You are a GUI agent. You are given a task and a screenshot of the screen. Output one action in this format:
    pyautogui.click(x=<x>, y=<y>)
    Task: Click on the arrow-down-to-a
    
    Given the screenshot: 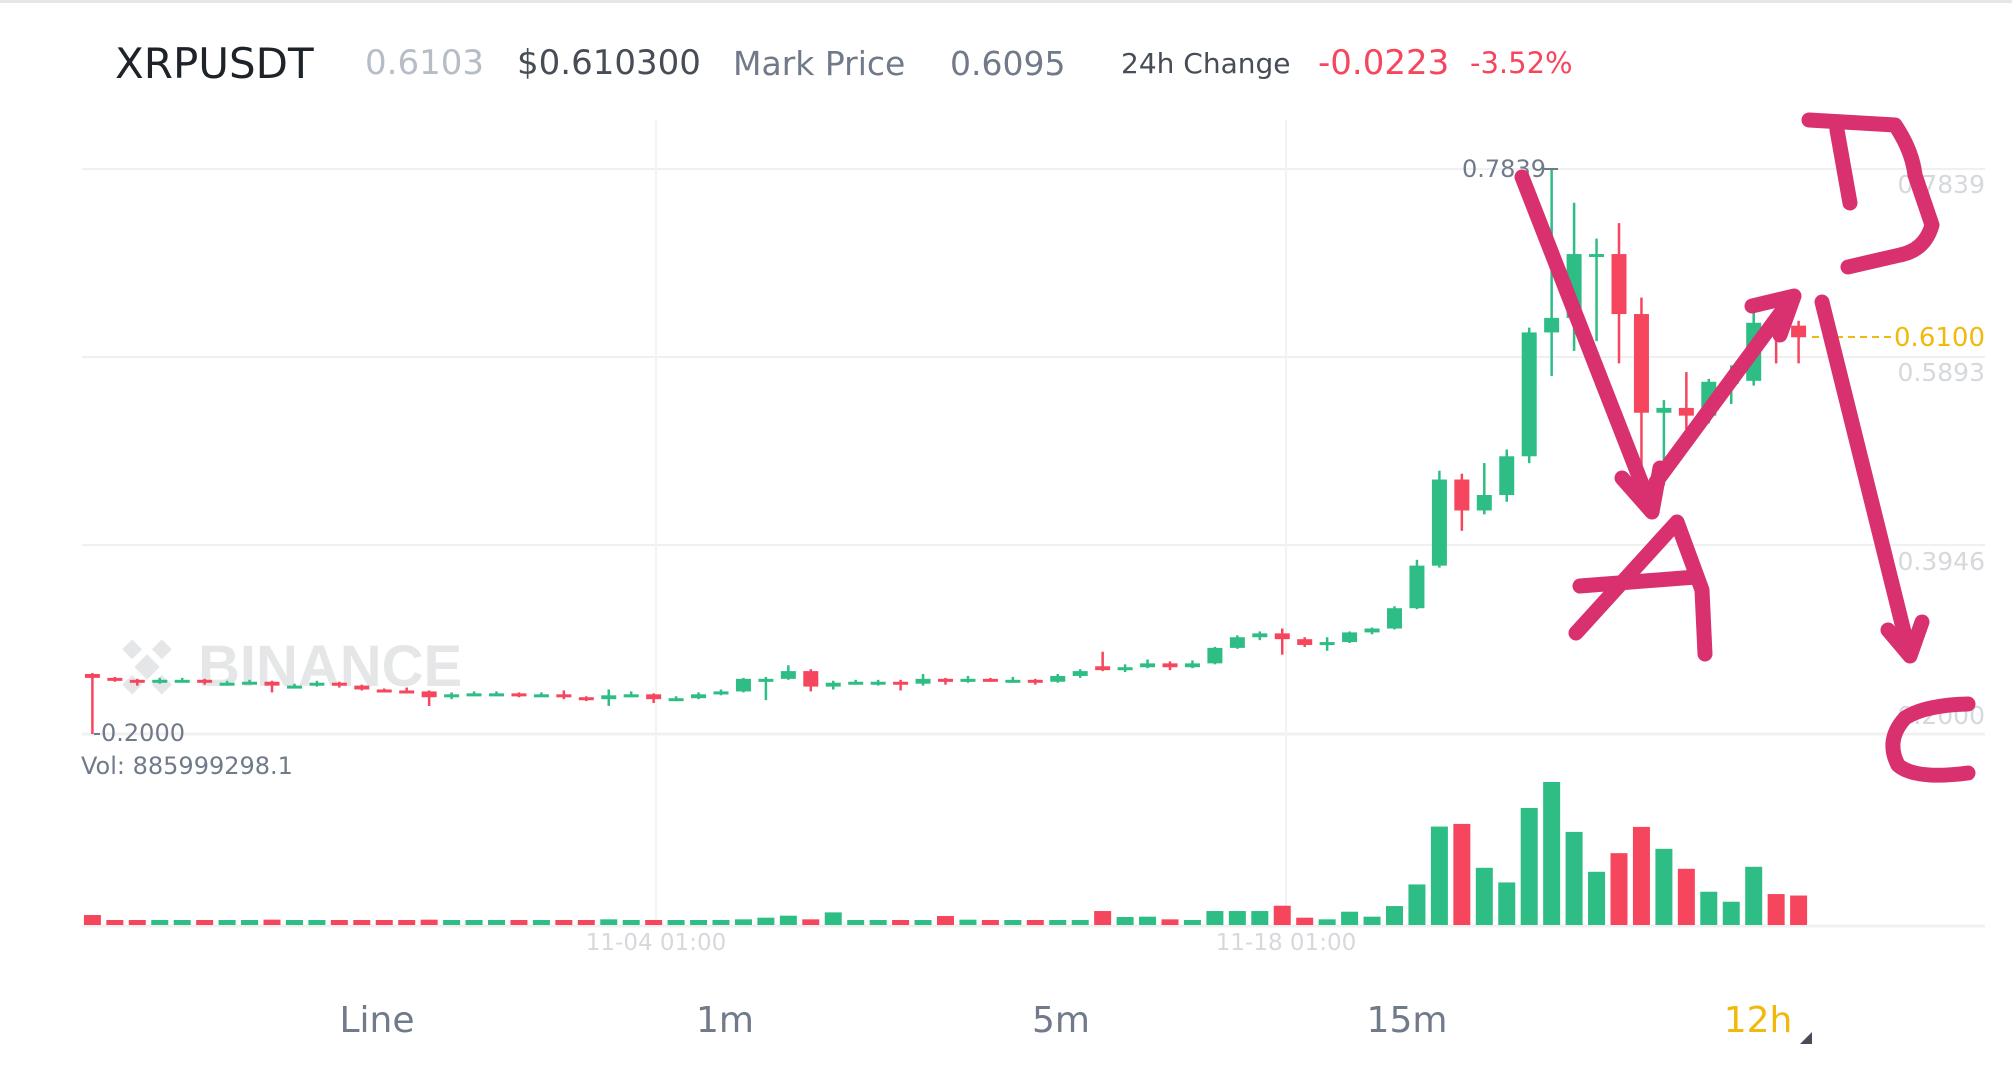 What is the action you would take?
    pyautogui.click(x=1584, y=337)
    